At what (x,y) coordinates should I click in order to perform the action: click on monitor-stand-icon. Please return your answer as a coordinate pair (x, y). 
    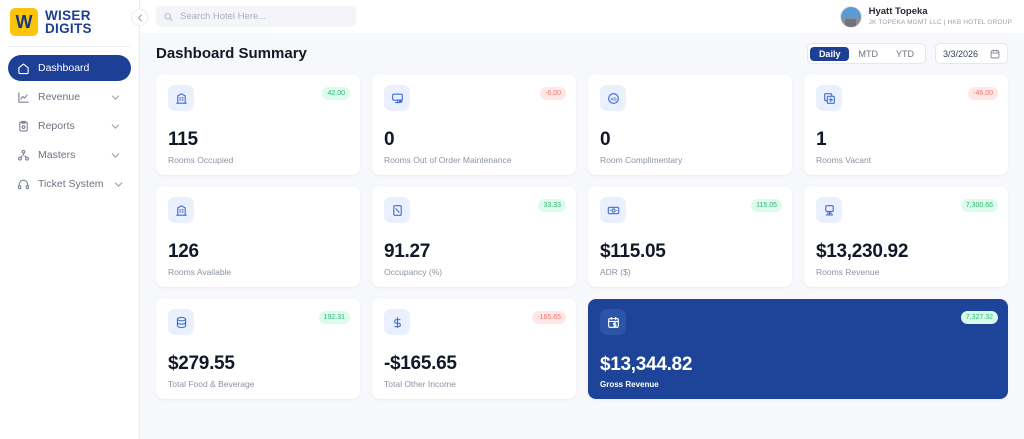
    Looking at the image, I should click on (829, 210).